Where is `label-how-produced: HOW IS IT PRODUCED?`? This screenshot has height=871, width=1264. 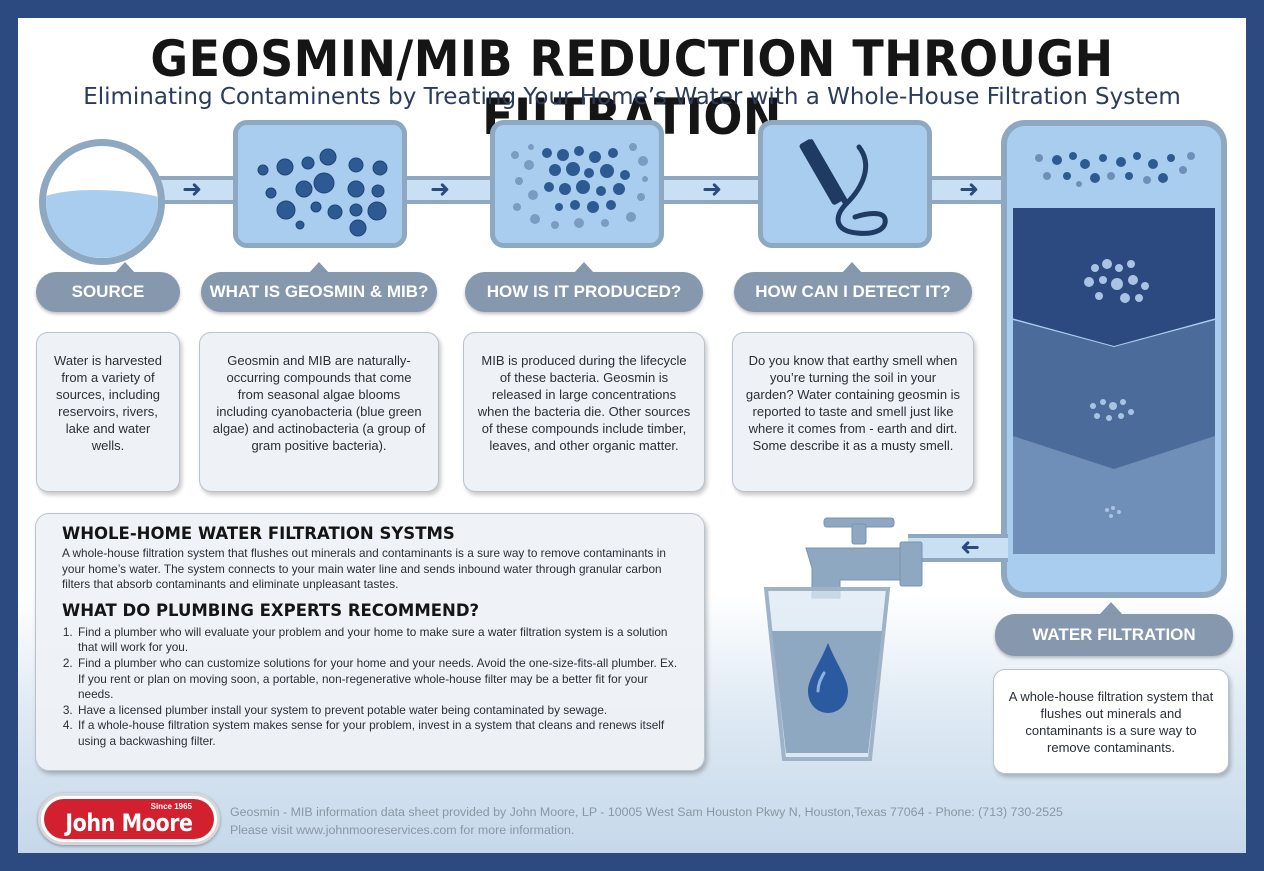 label-how-produced: HOW IS IT PRODUCED? is located at coordinates (584, 292).